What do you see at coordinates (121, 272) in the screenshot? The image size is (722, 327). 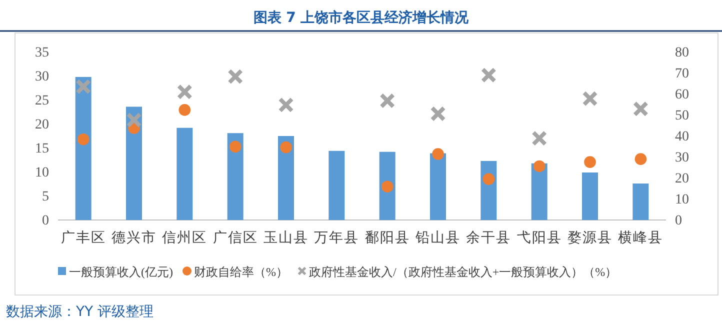 I see `legend-label: 一般预算收入(亿元)` at bounding box center [121, 272].